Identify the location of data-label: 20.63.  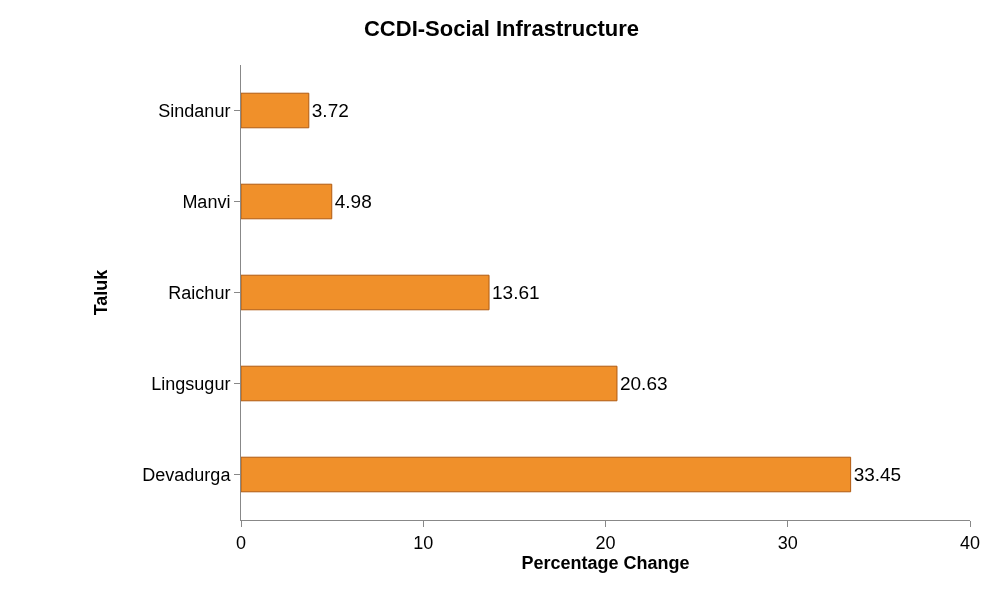
(643, 383).